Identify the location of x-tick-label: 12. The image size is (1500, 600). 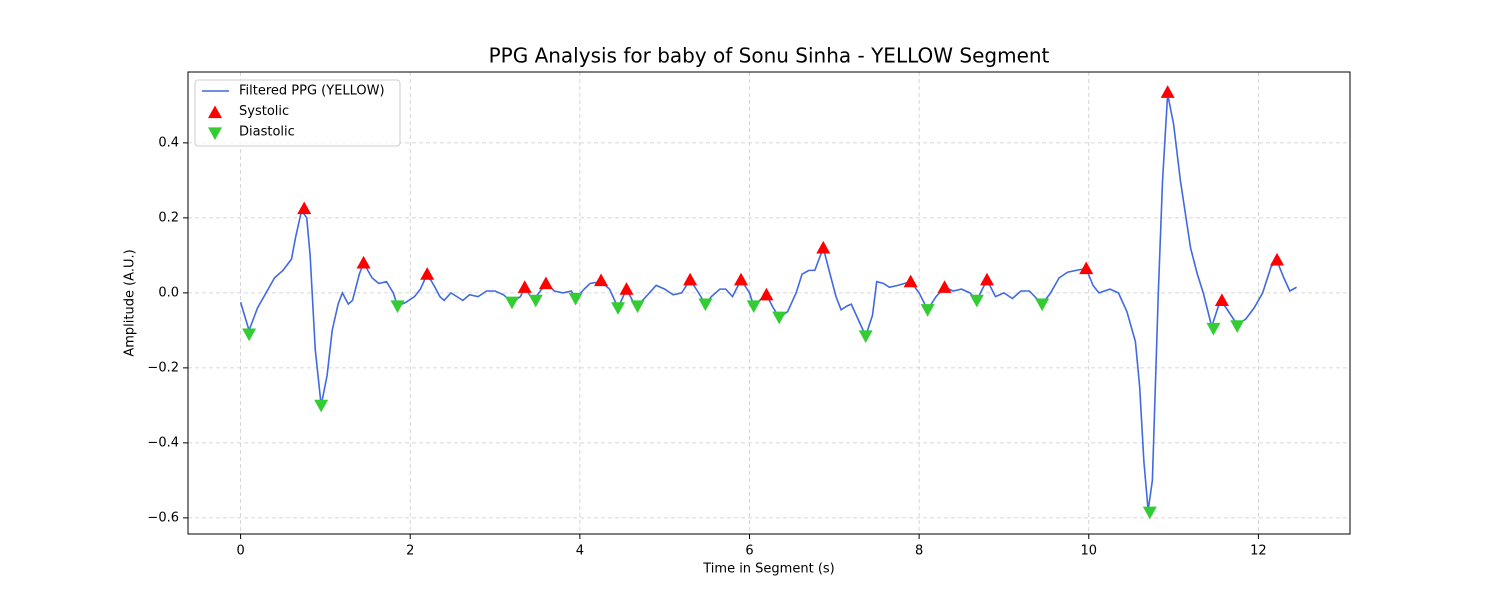
(1258, 551).